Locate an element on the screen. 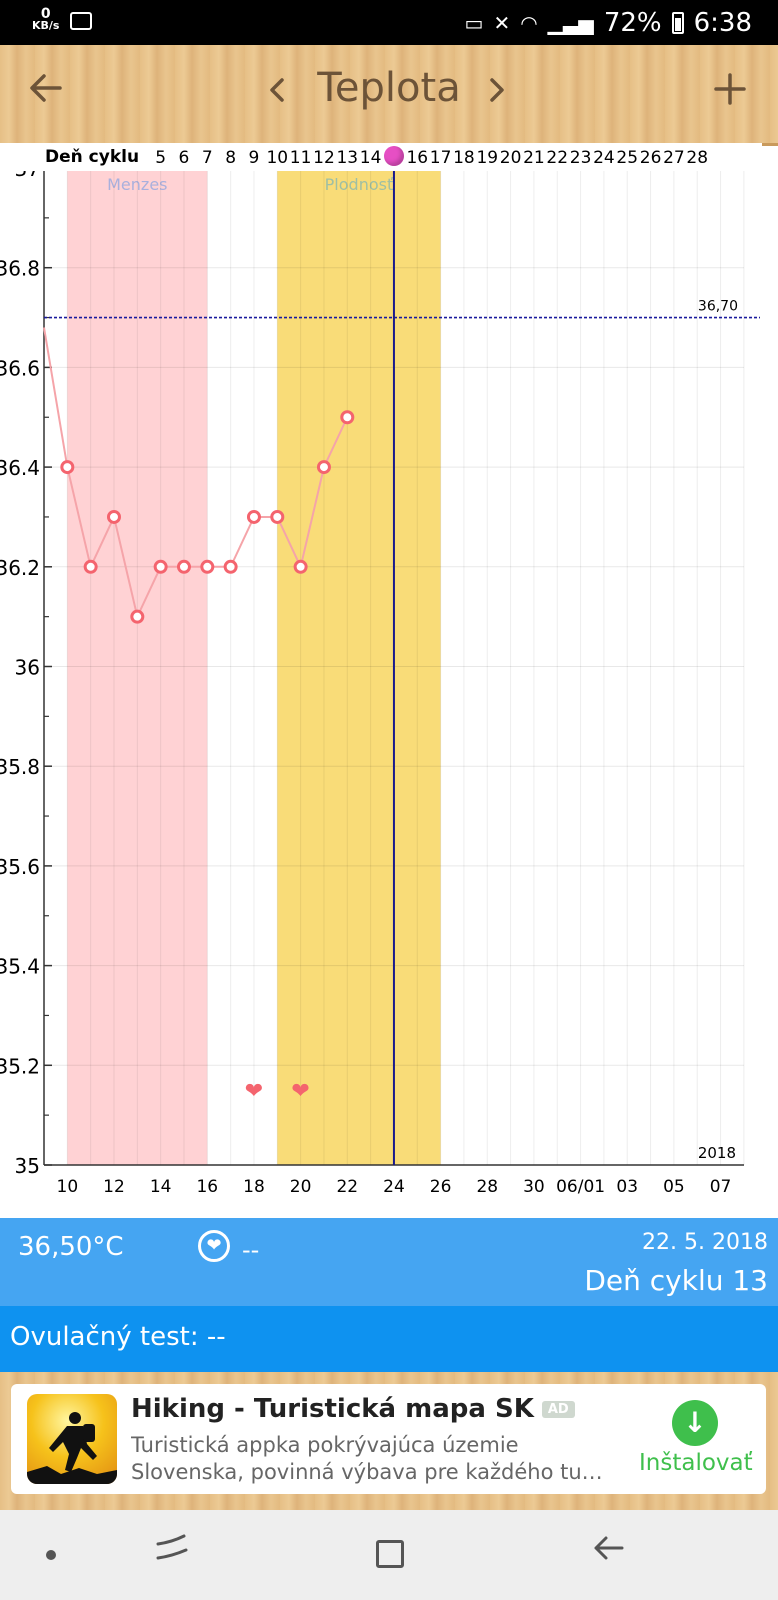 This screenshot has width=778, height=1600. x-tick-label: 26 is located at coordinates (441, 1187).